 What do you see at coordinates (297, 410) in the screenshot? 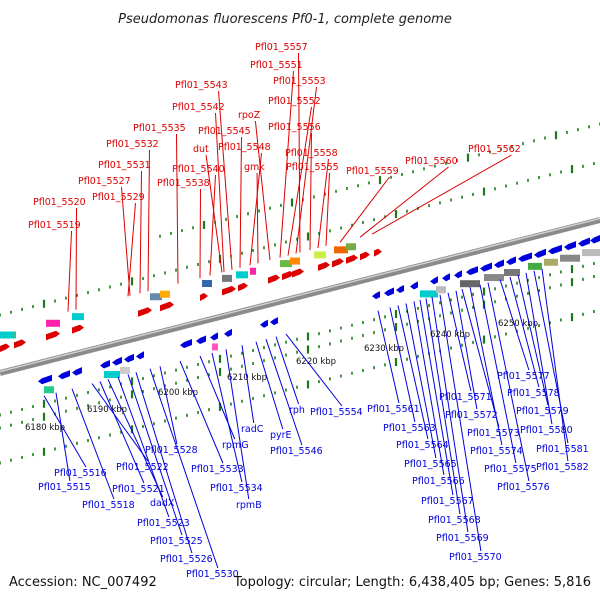
I see `gene-label-reverse: rph` at bounding box center [297, 410].